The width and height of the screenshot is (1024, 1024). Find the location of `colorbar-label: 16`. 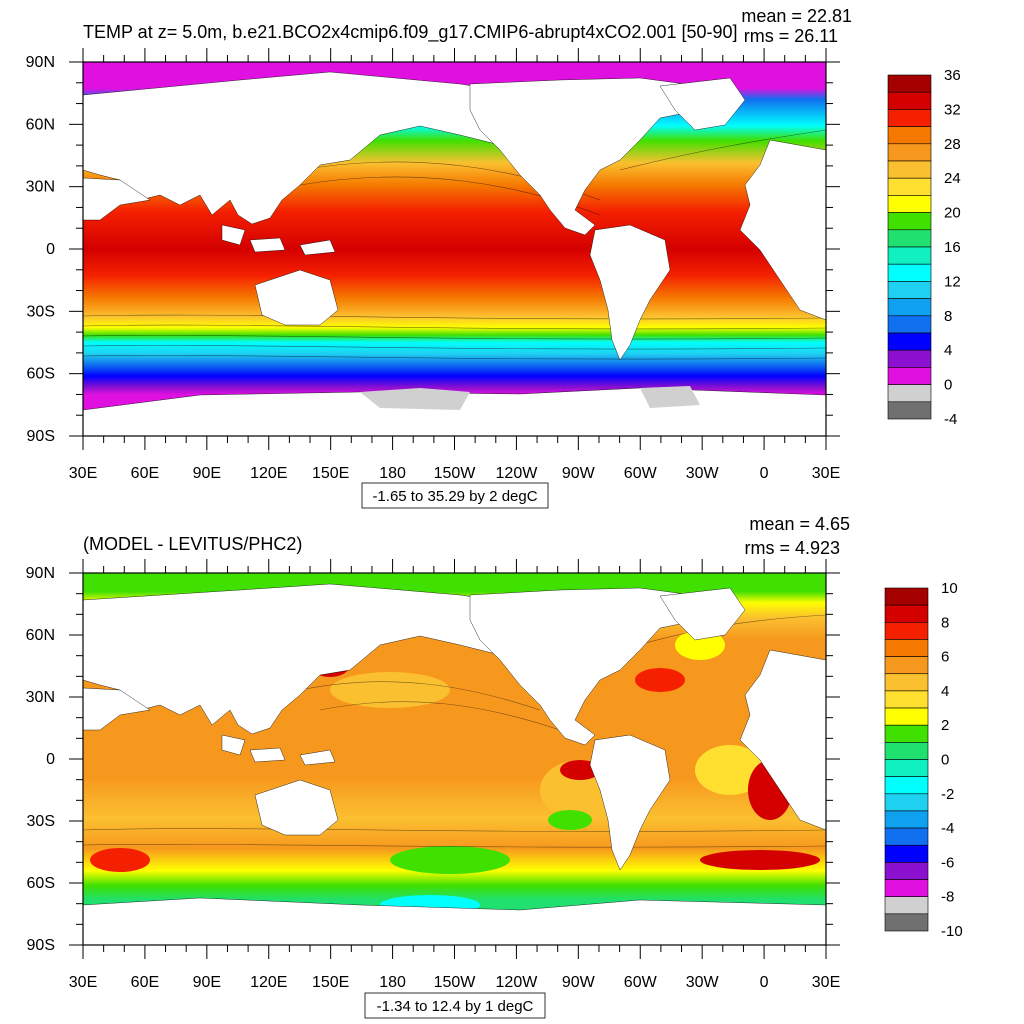

colorbar-label: 16 is located at coordinates (952, 247).